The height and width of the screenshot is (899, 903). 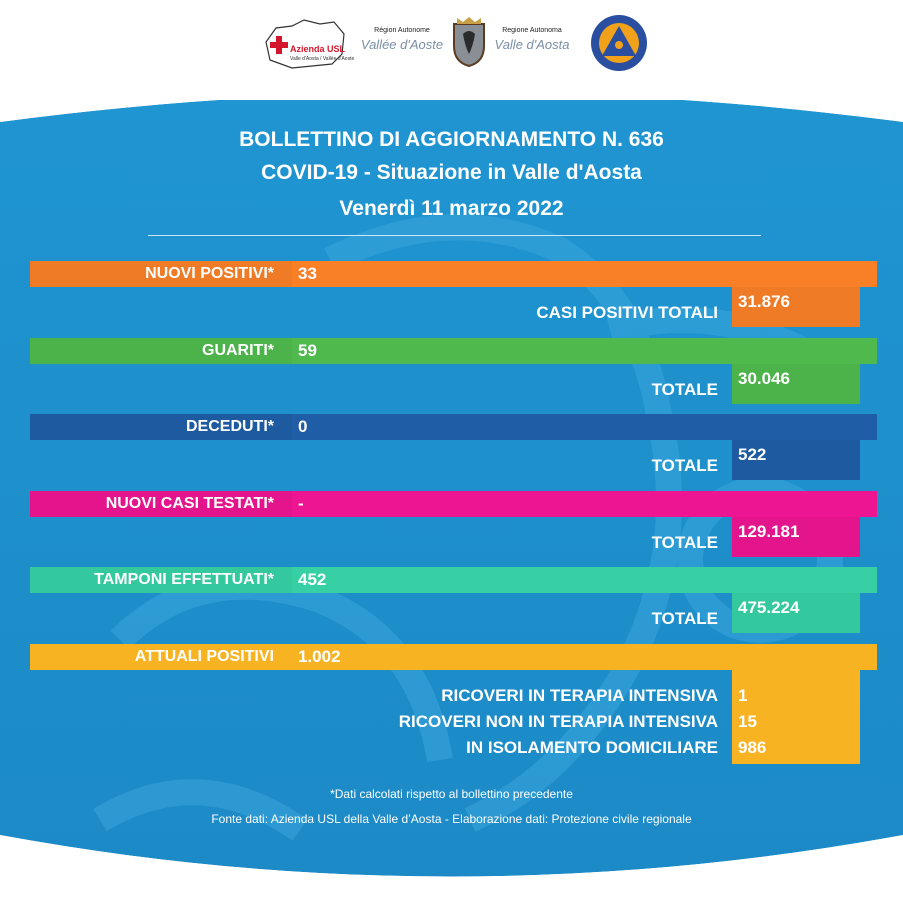 I want to click on tamponi-effettuati-total-value: 475.224, so click(x=769, y=607).